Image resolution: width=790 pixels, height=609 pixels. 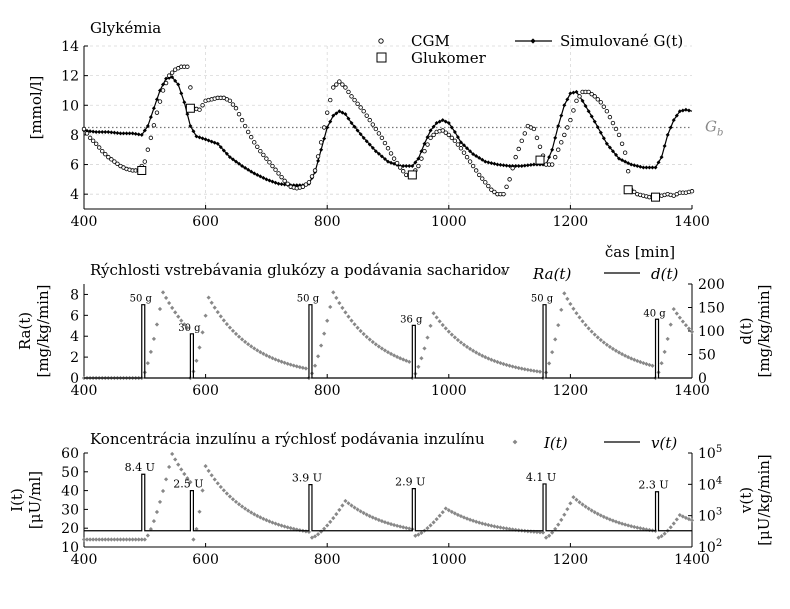 What do you see at coordinates (84, 222) in the screenshot?
I see `glycemia-xtick-label: 400` at bounding box center [84, 222].